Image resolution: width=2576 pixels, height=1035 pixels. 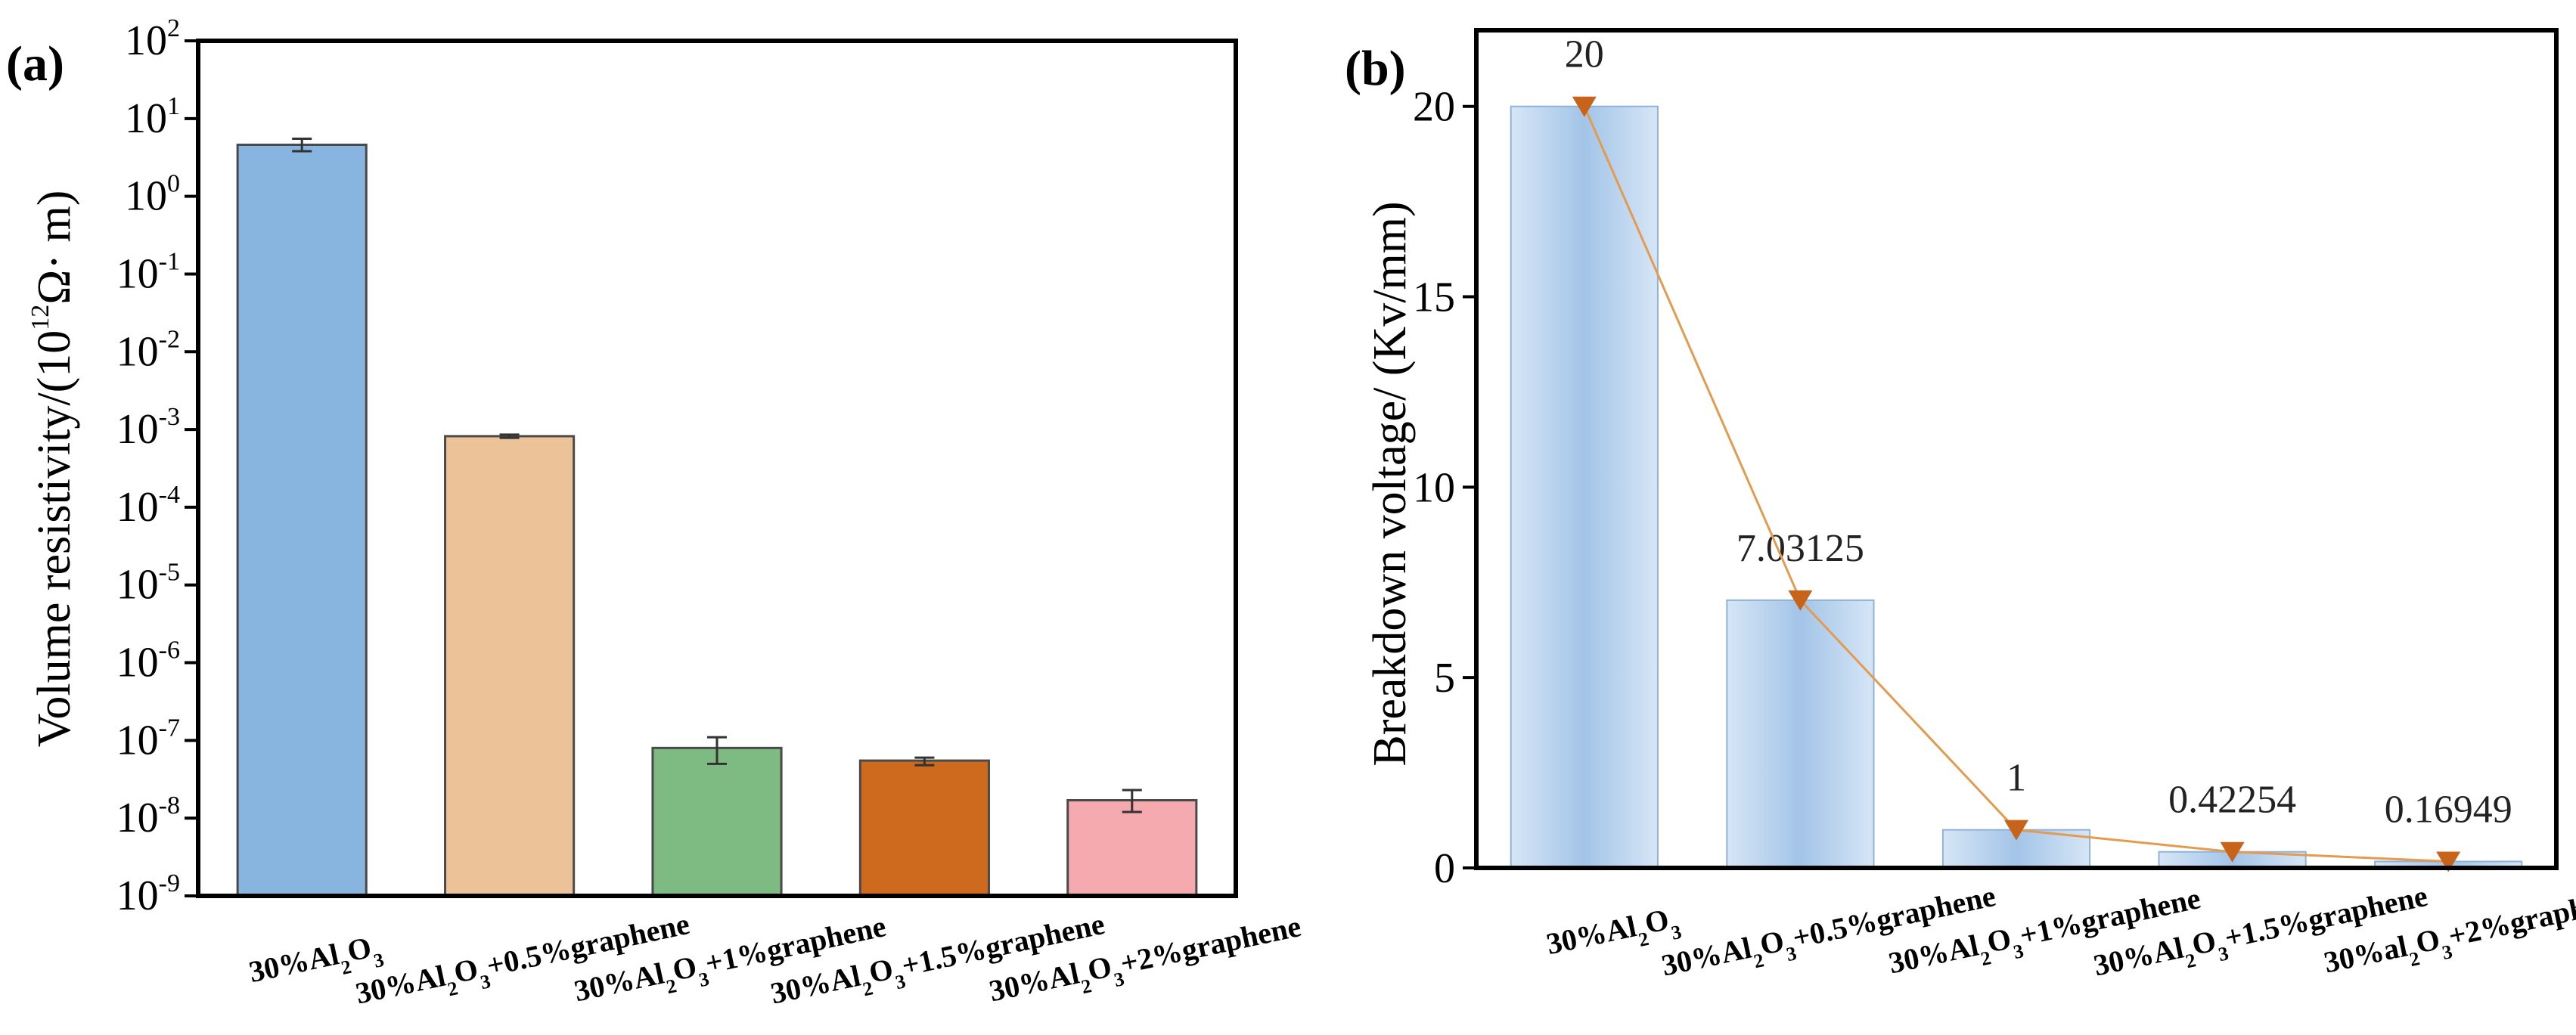 I want to click on panel-a-y-axis-title: Volume resistivity/(1012Ω· m), so click(x=53, y=469).